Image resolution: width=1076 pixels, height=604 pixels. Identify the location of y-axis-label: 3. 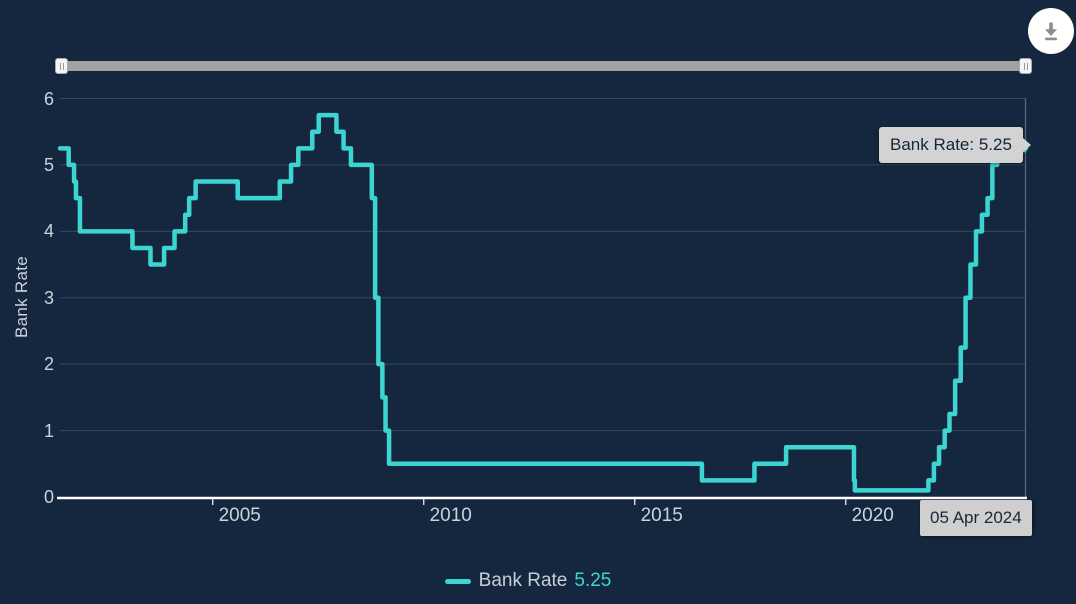
(48, 297).